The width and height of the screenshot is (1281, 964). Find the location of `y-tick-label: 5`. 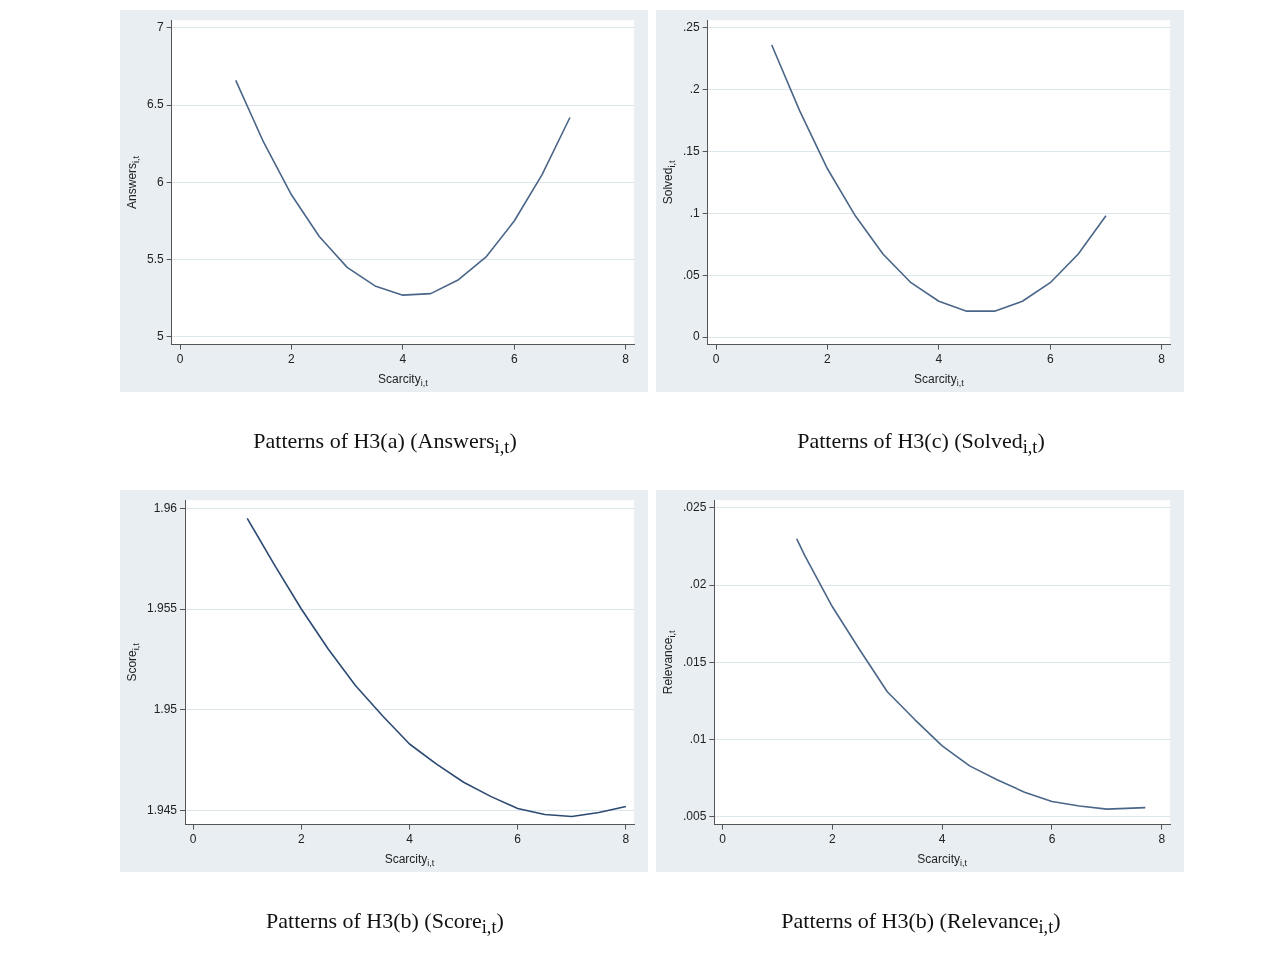

y-tick-label: 5 is located at coordinates (160, 336).